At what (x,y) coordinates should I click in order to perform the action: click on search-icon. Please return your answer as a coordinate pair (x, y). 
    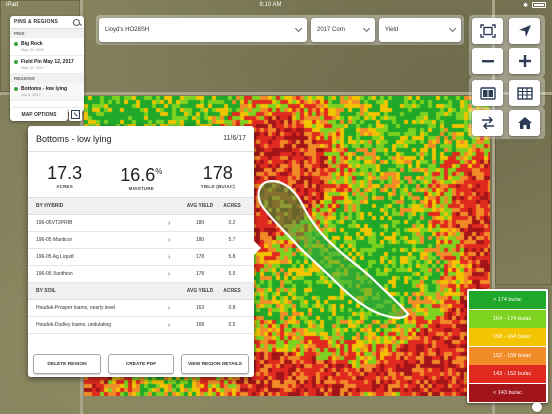
    Looking at the image, I should click on (76, 22).